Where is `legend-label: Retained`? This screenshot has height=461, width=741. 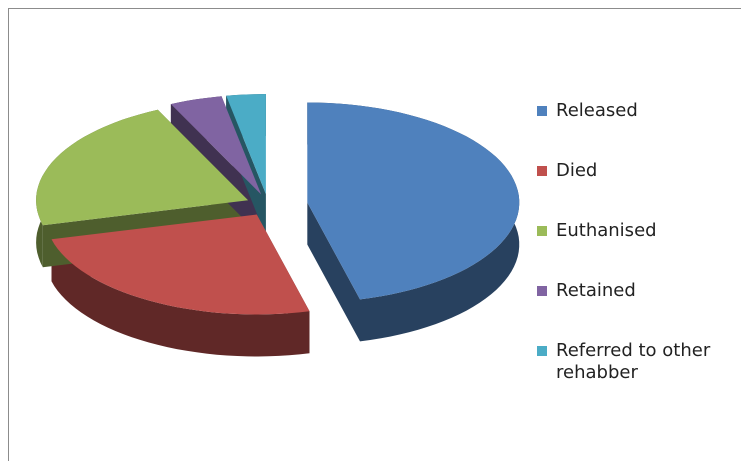 legend-label: Retained is located at coordinates (596, 290).